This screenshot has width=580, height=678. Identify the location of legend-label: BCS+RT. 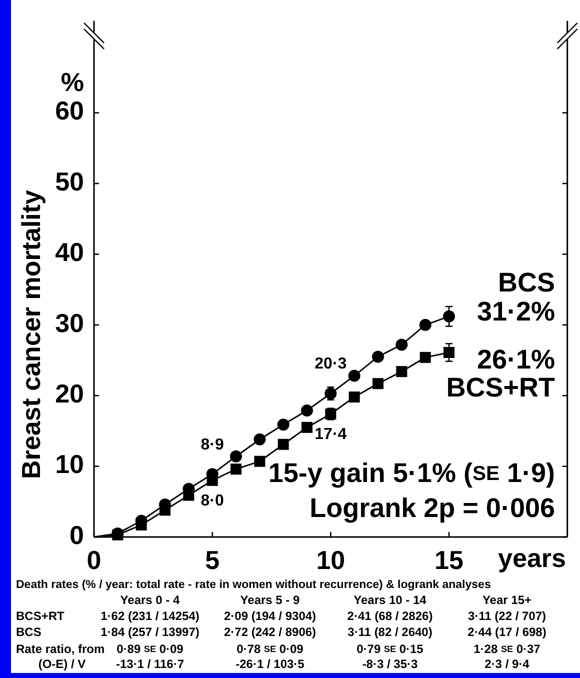
(501, 387).